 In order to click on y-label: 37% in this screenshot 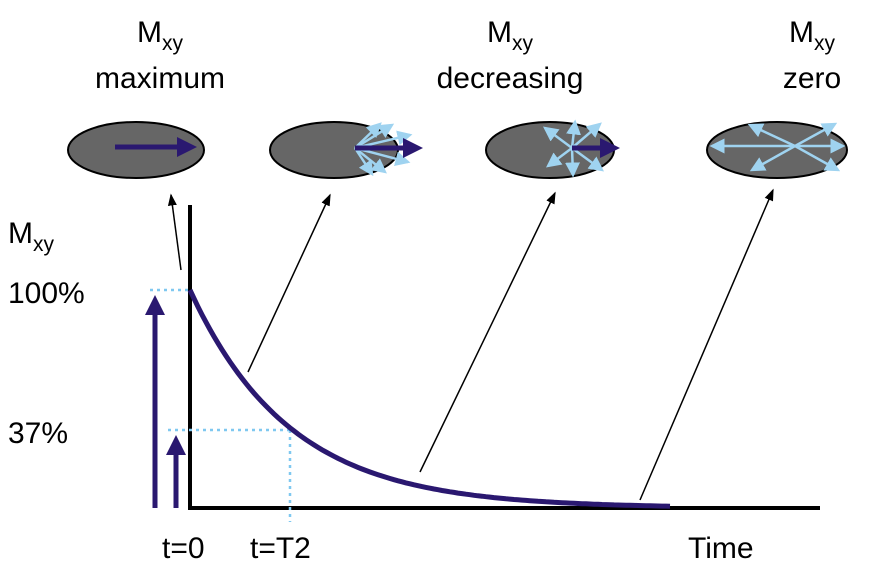, I will do `click(38, 433)`.